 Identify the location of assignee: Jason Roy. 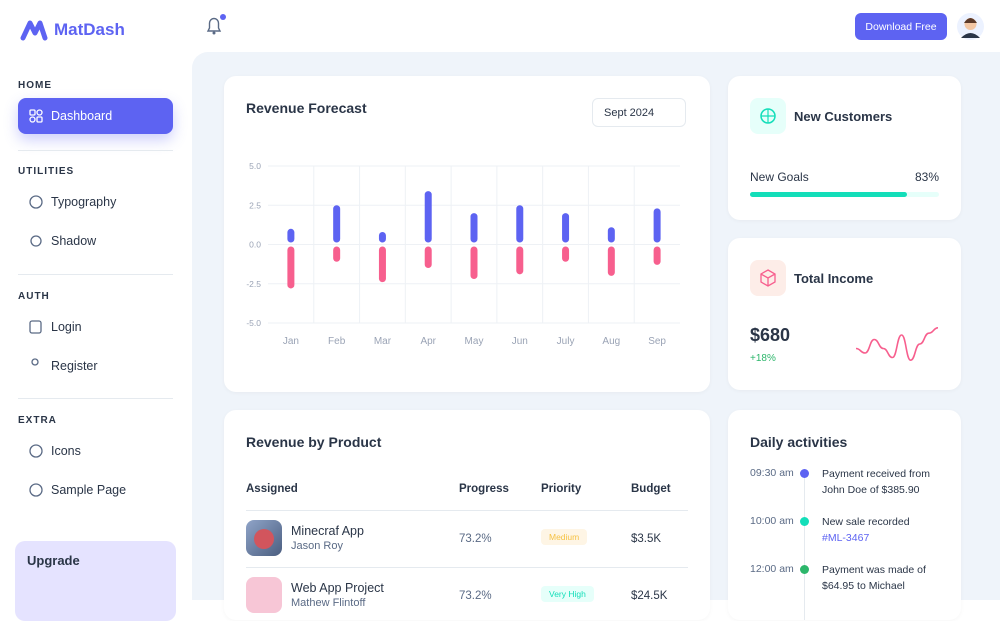
(317, 546).